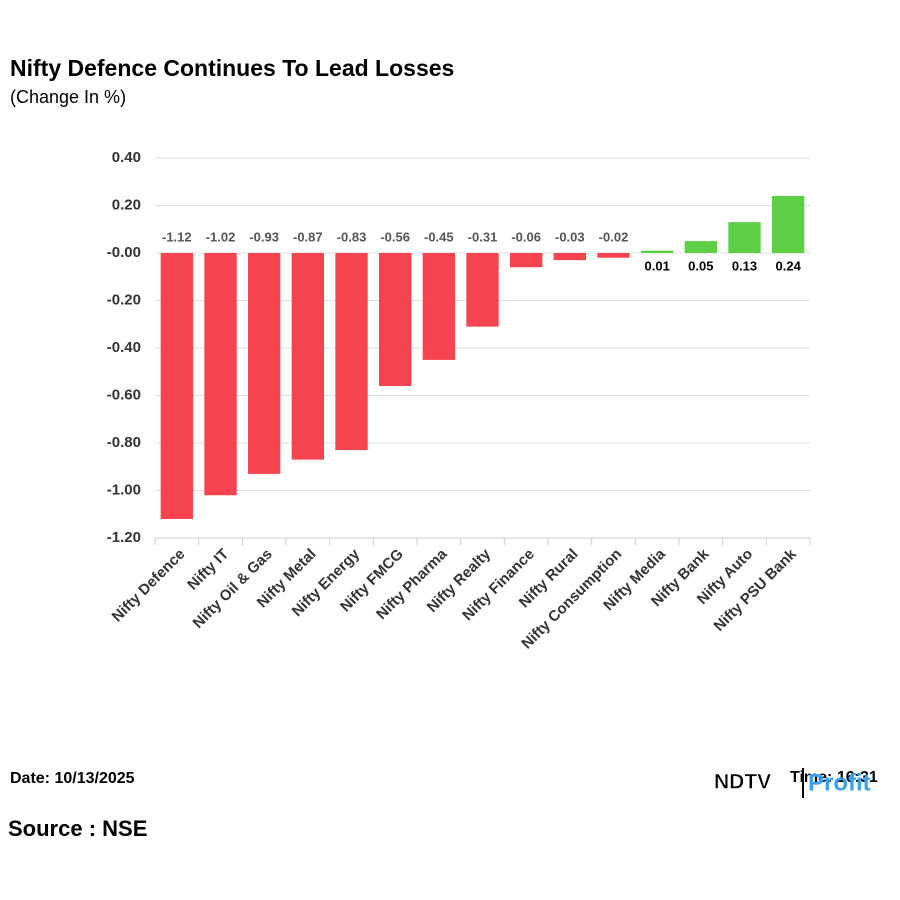  Describe the element at coordinates (744, 265) in the screenshot. I see `value-label: 0.13` at that location.